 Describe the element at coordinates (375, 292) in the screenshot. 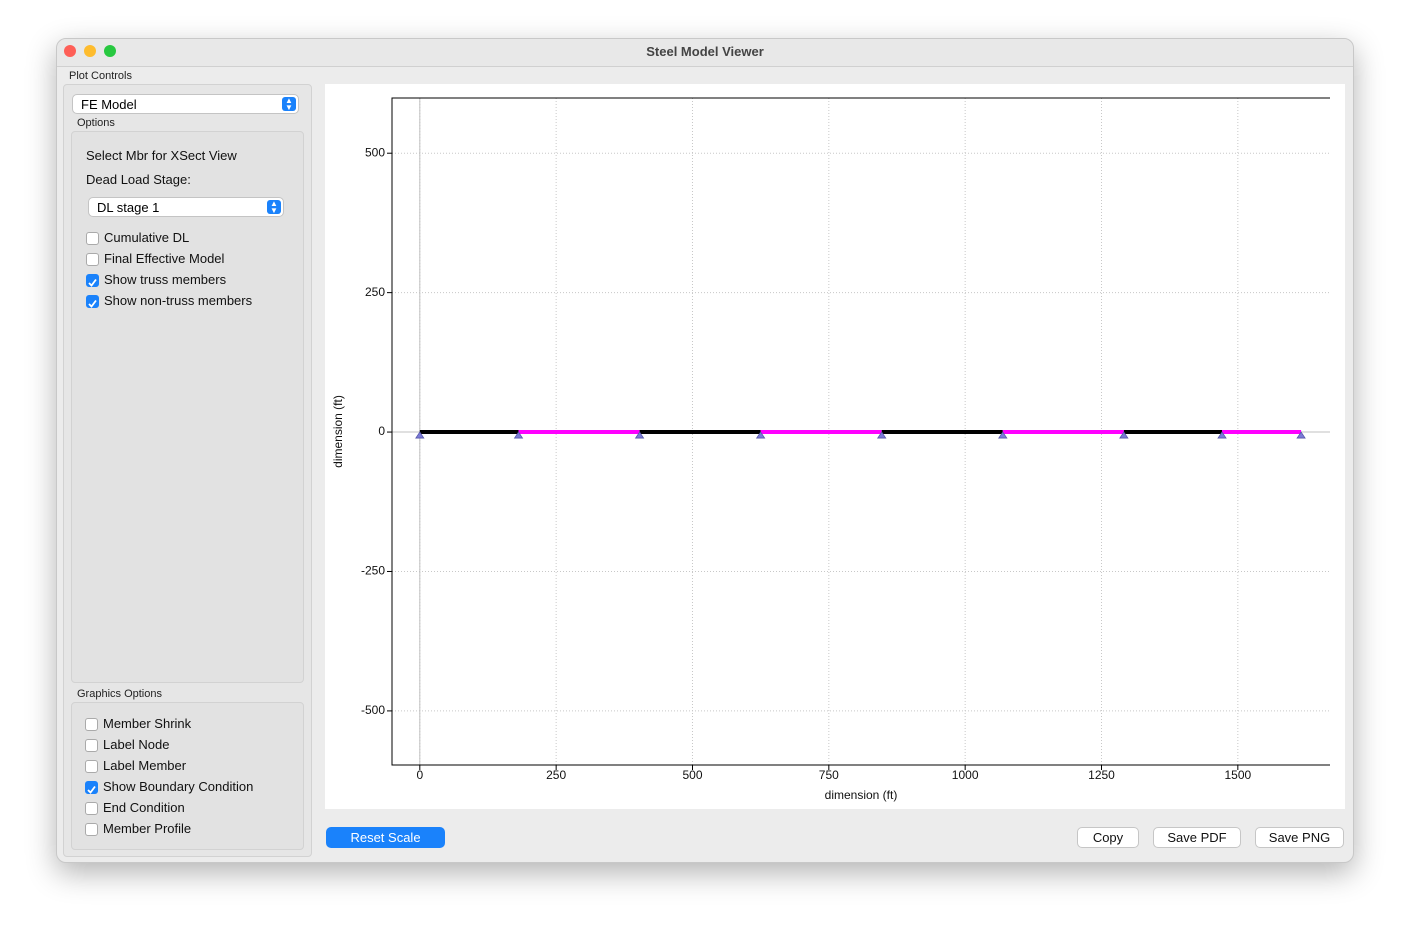

I see `y-tick-label: 250` at that location.